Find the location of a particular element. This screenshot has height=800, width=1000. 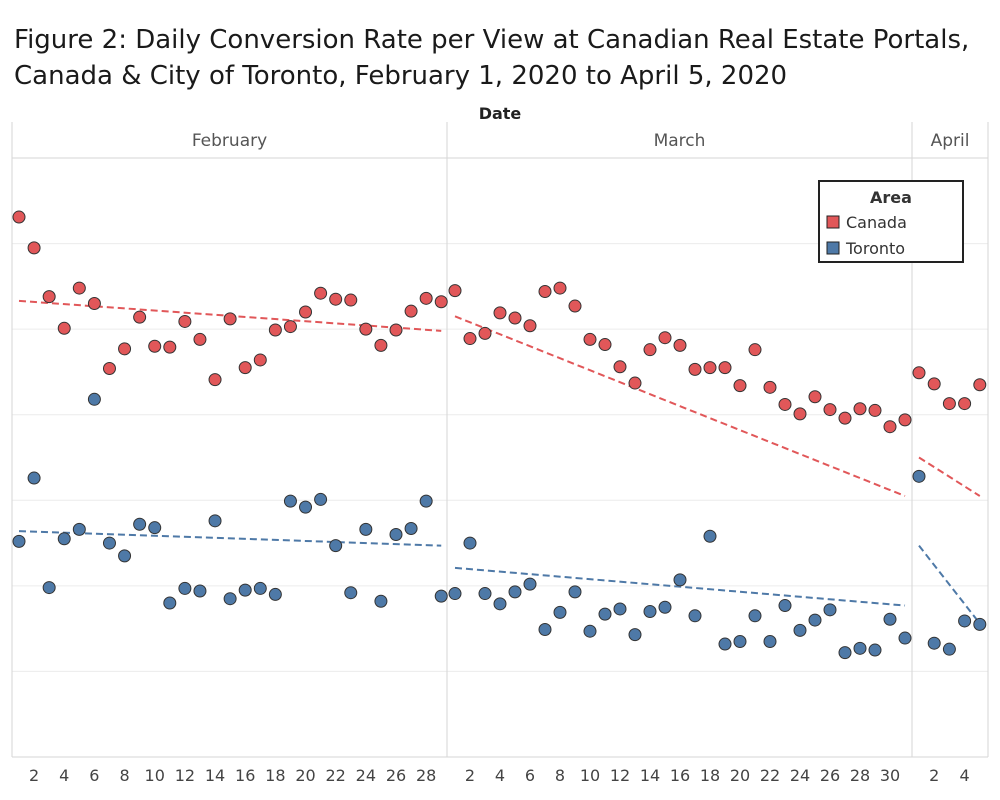

x-tick-label: 22 is located at coordinates (336, 775).